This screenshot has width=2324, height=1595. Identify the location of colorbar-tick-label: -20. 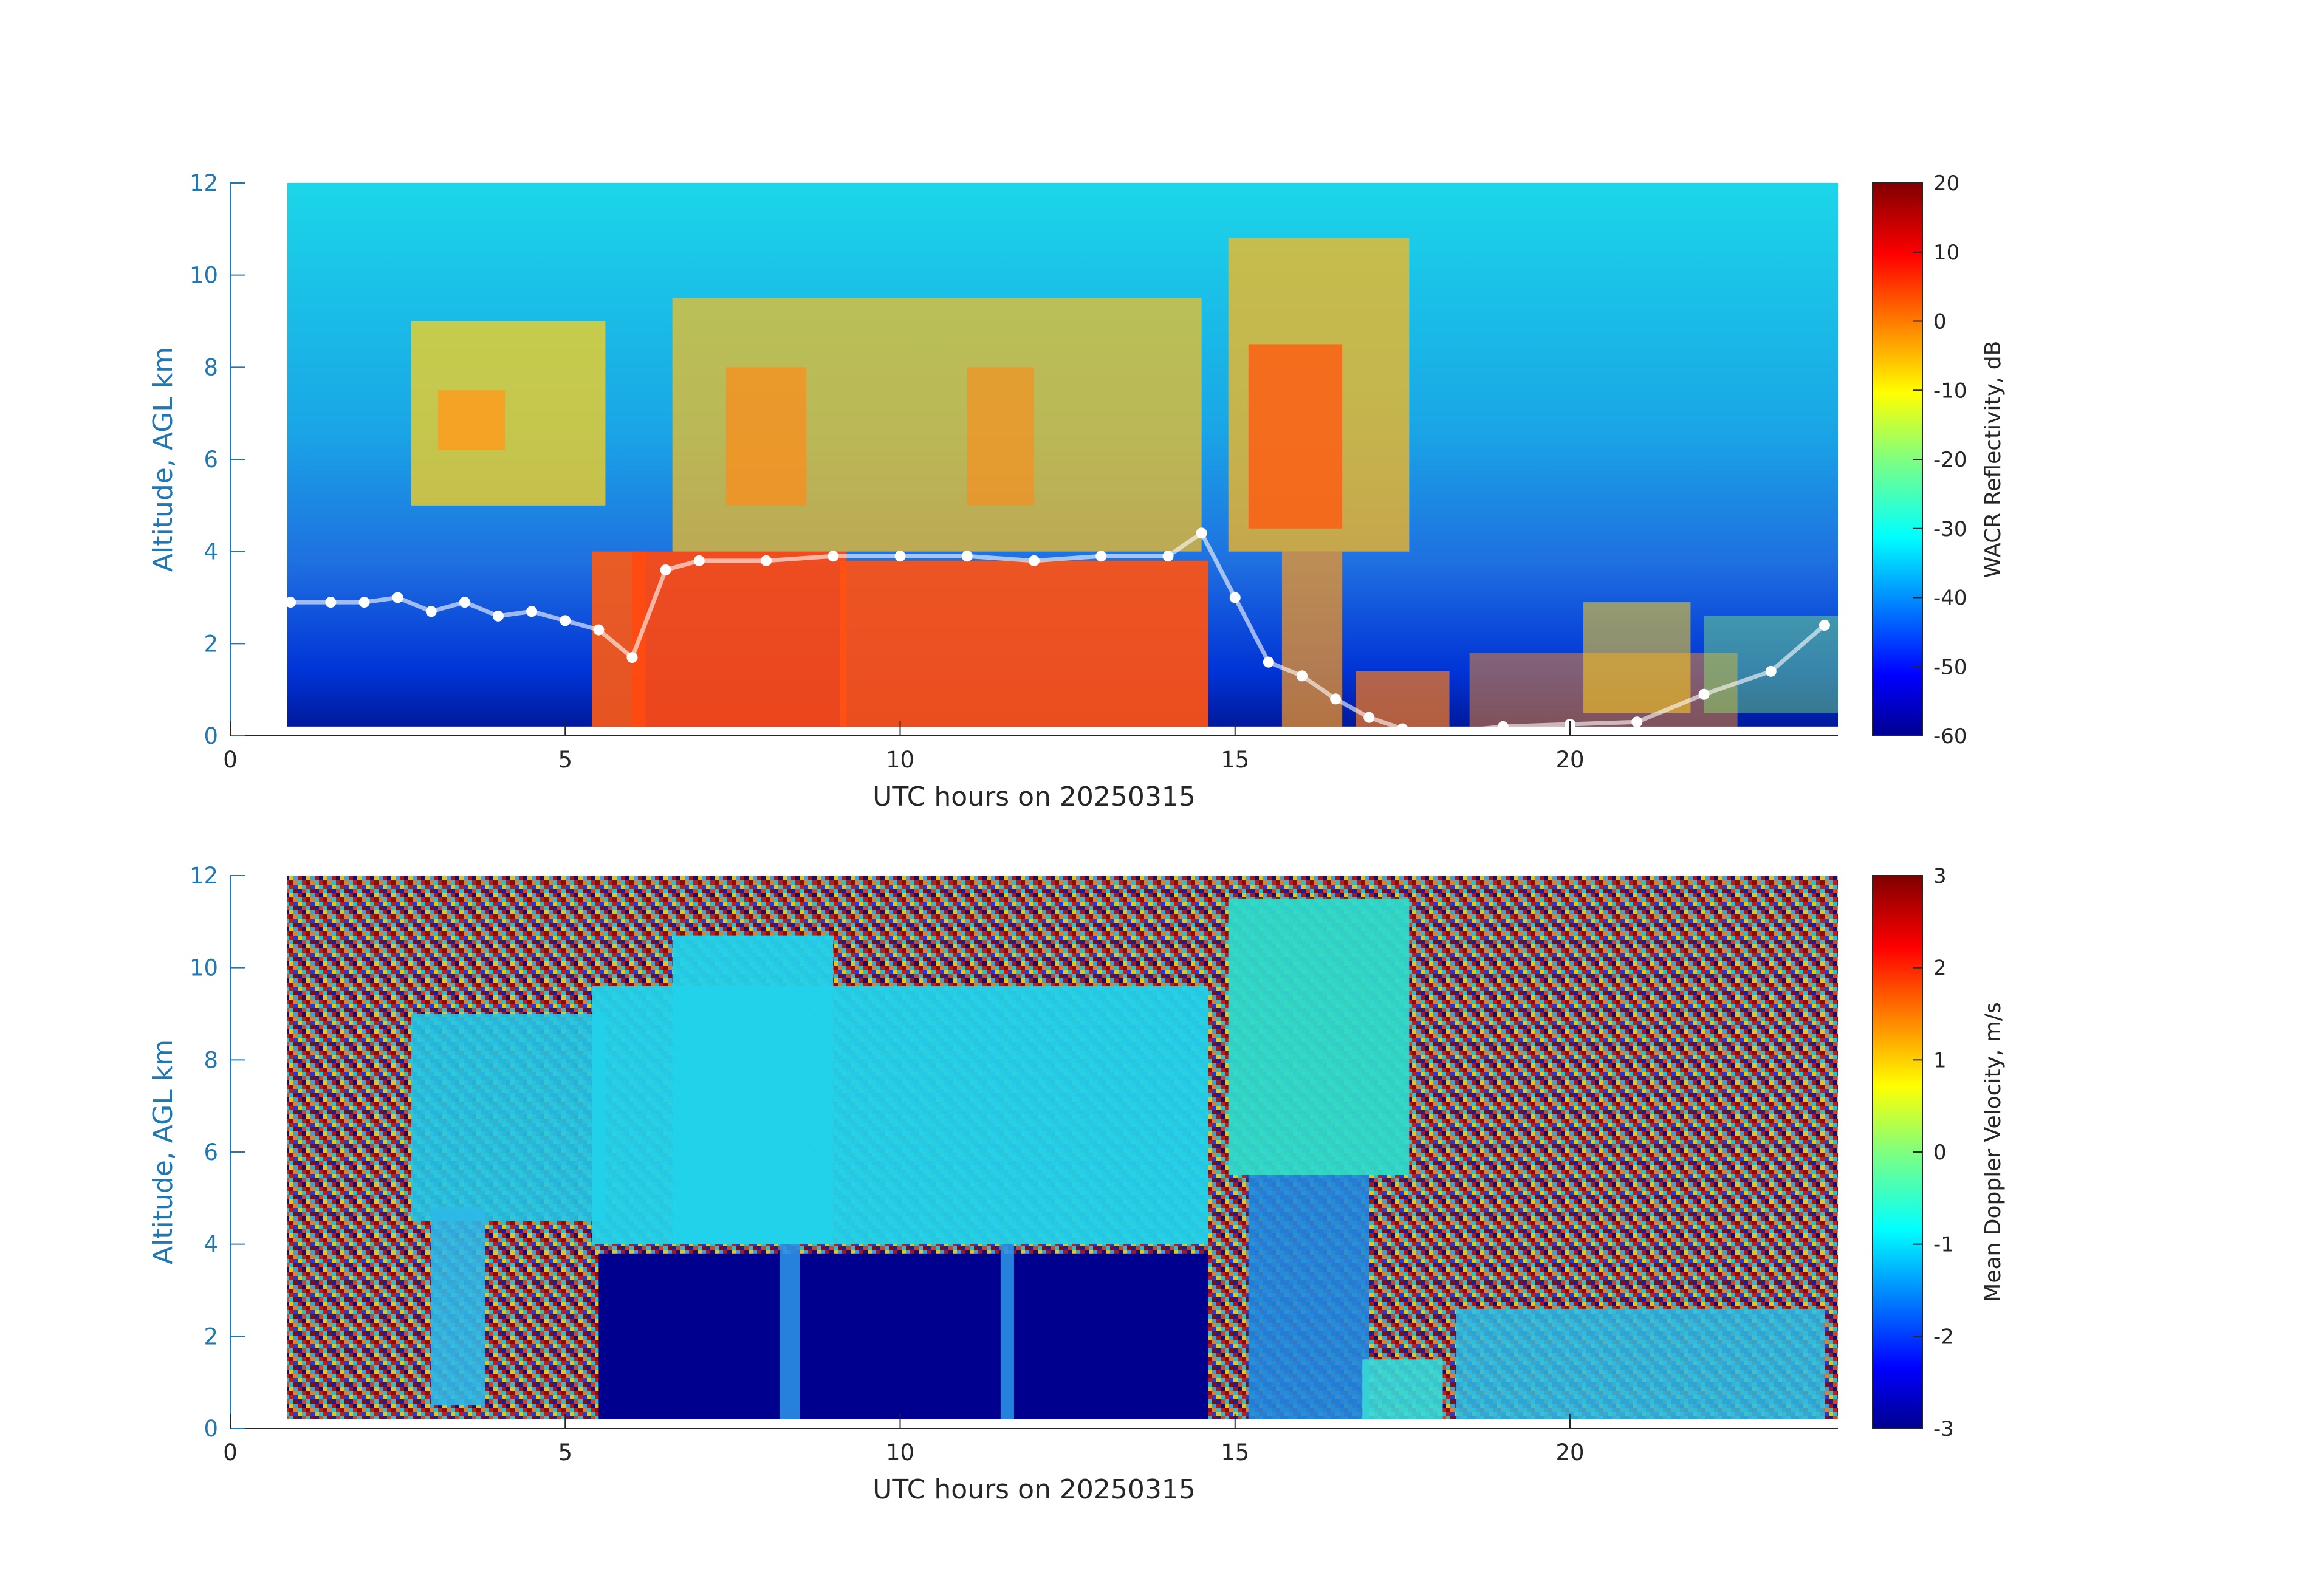
(1950, 460).